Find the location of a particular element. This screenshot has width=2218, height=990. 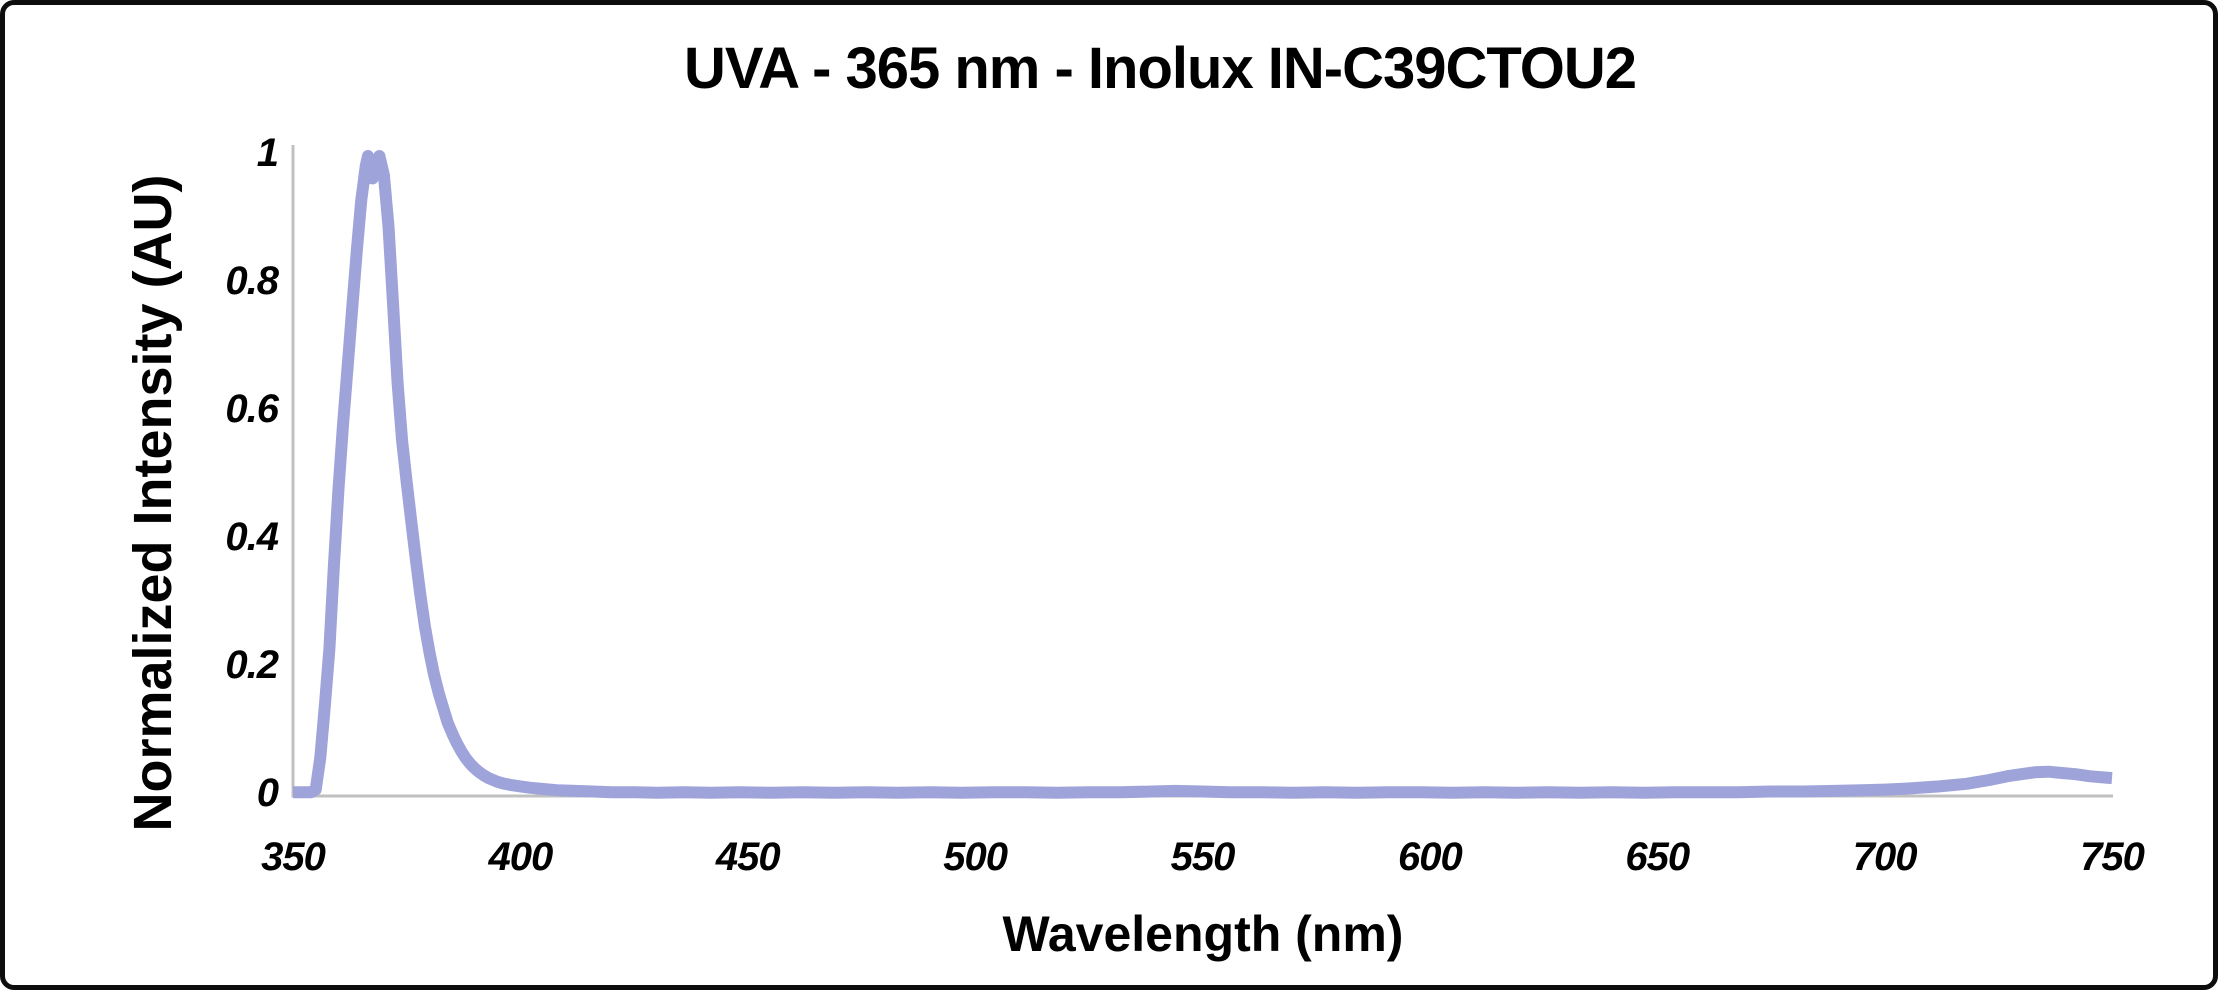

y-tick-label: 0.4 is located at coordinates (252, 537).